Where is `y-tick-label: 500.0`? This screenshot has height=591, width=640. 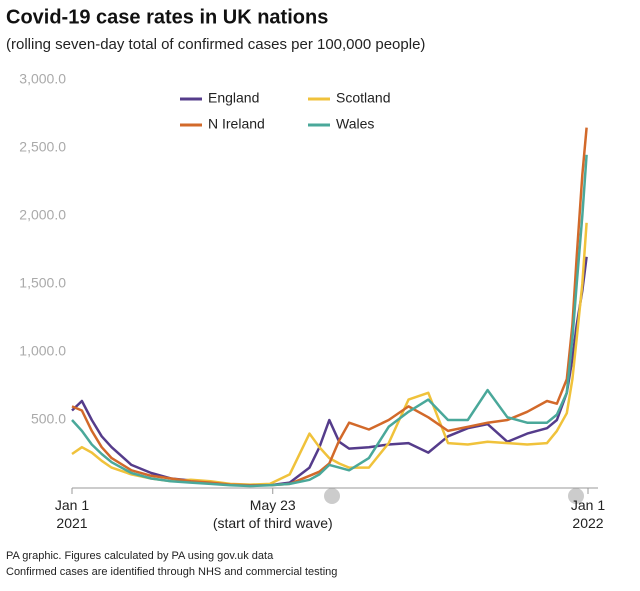
y-tick-label: 500.0 is located at coordinates (48, 419).